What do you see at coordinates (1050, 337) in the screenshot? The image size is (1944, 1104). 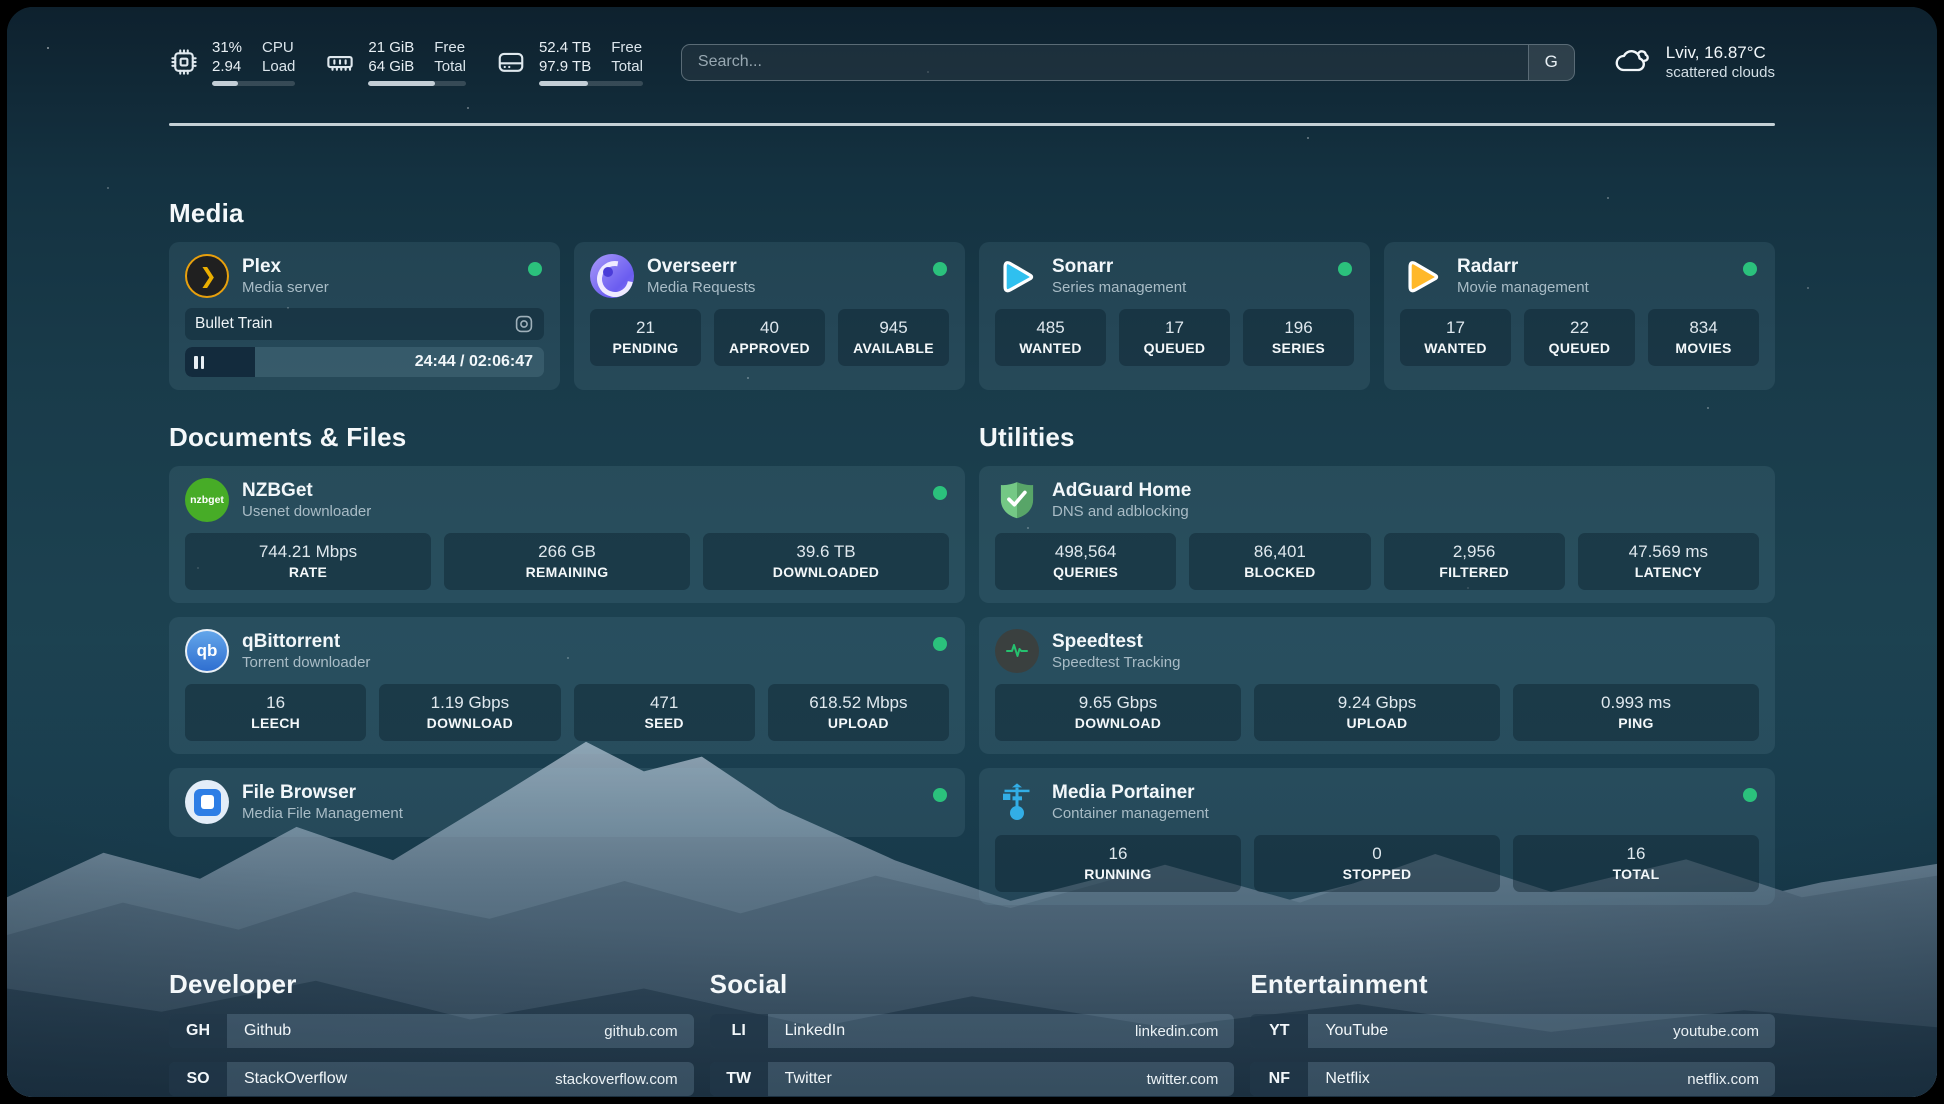 I see `stat-tile: 485 WANTED` at bounding box center [1050, 337].